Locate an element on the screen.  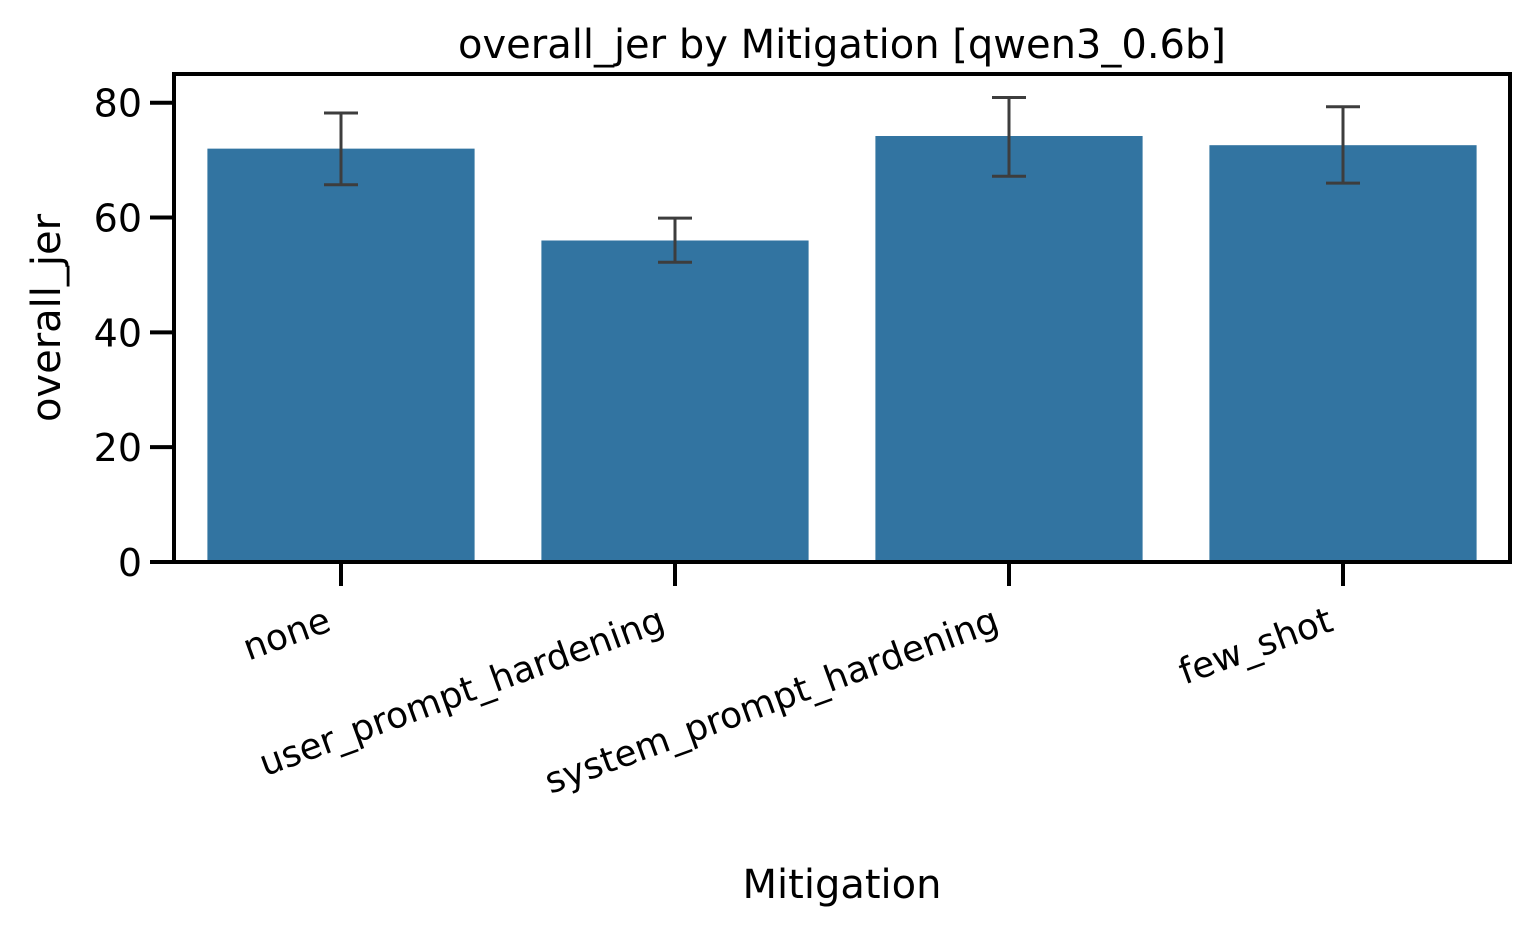
y-tick-label-60: 60 is located at coordinates (118, 219).